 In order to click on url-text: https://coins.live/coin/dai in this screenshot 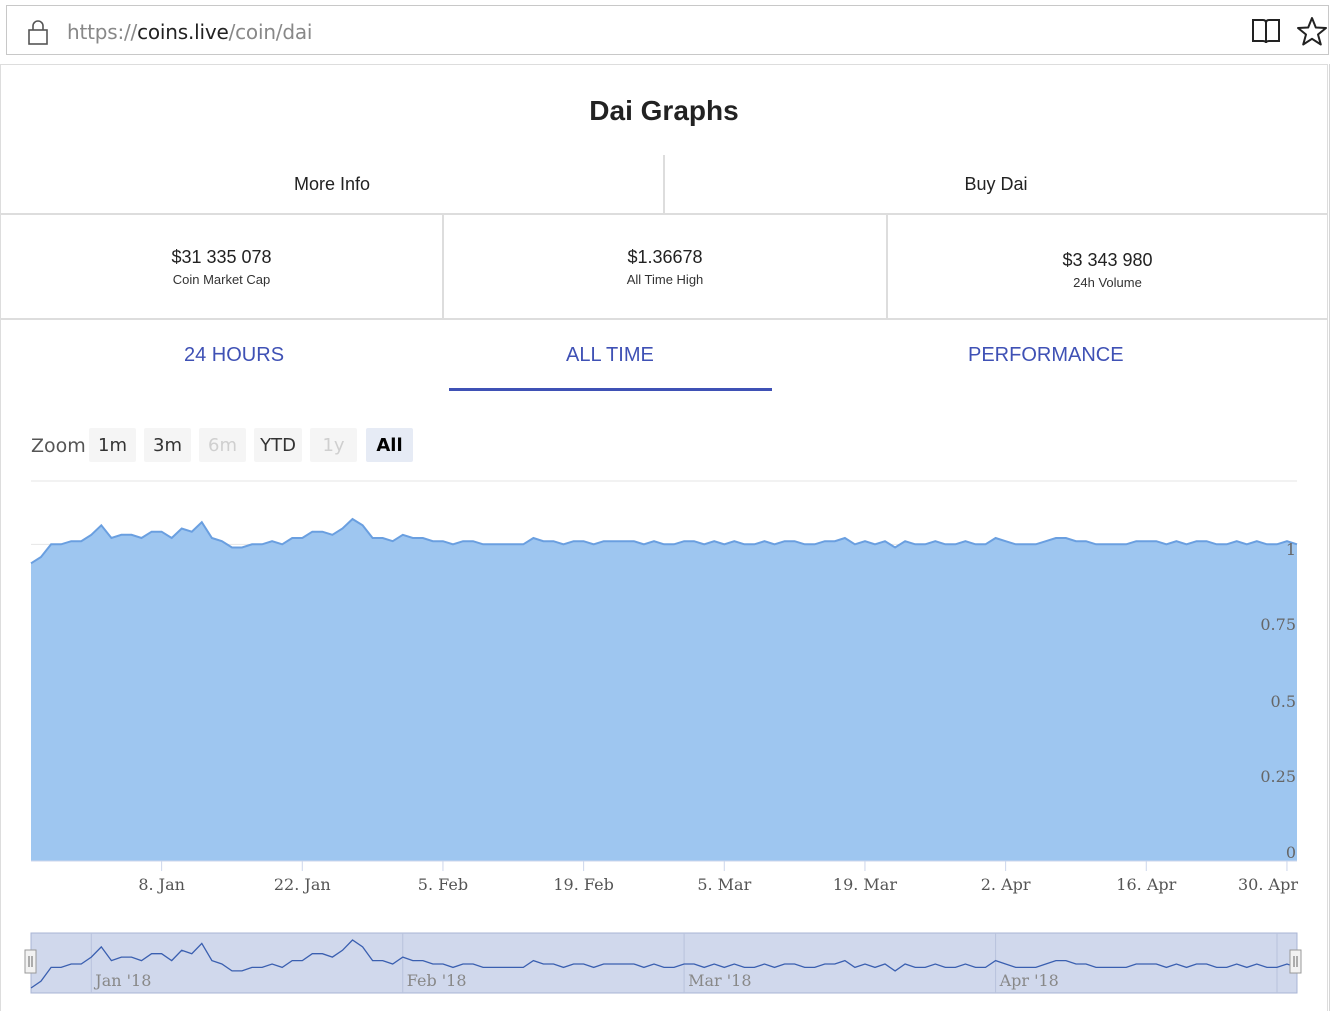, I will do `click(190, 32)`.